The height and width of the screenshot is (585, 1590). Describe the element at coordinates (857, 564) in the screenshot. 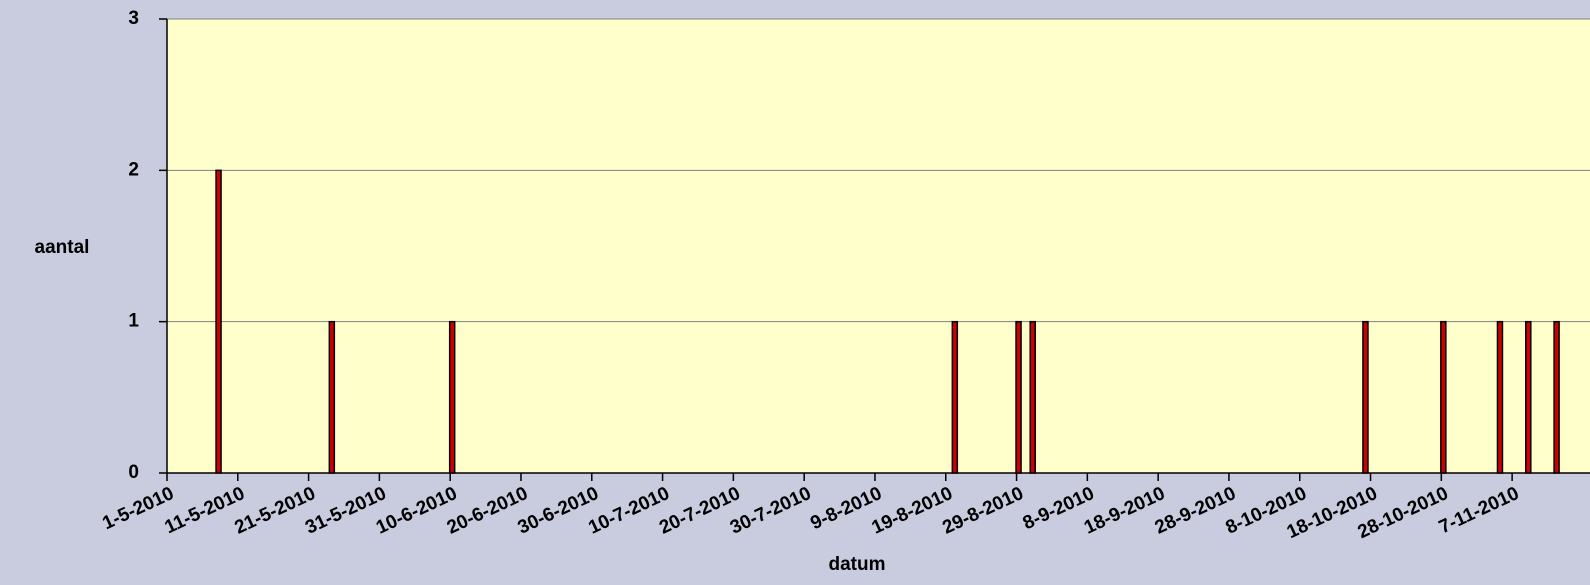

I see `x-axis-label: datum` at that location.